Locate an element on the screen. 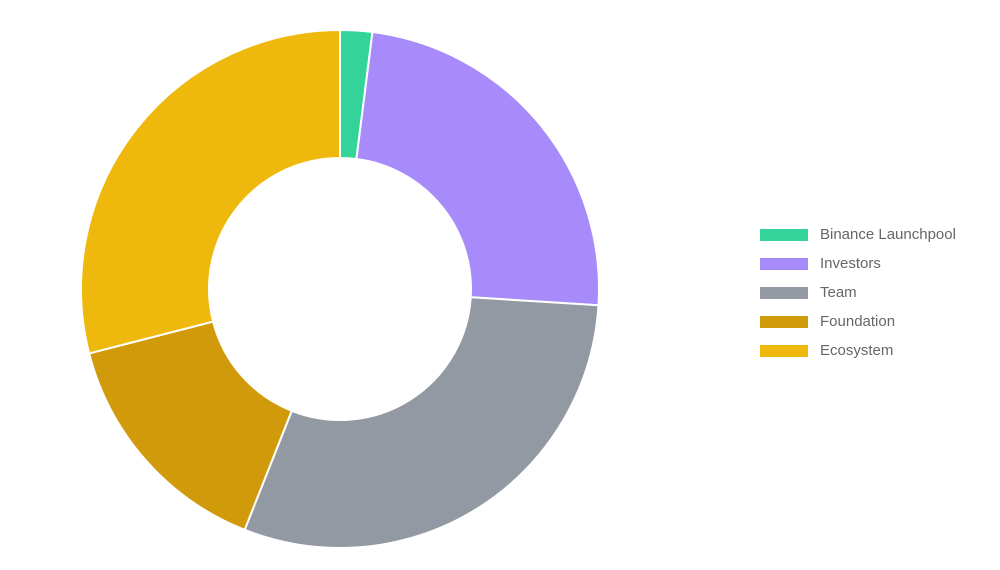 This screenshot has height=570, width=1000. legend-item-foundation: Foundation is located at coordinates (858, 321).